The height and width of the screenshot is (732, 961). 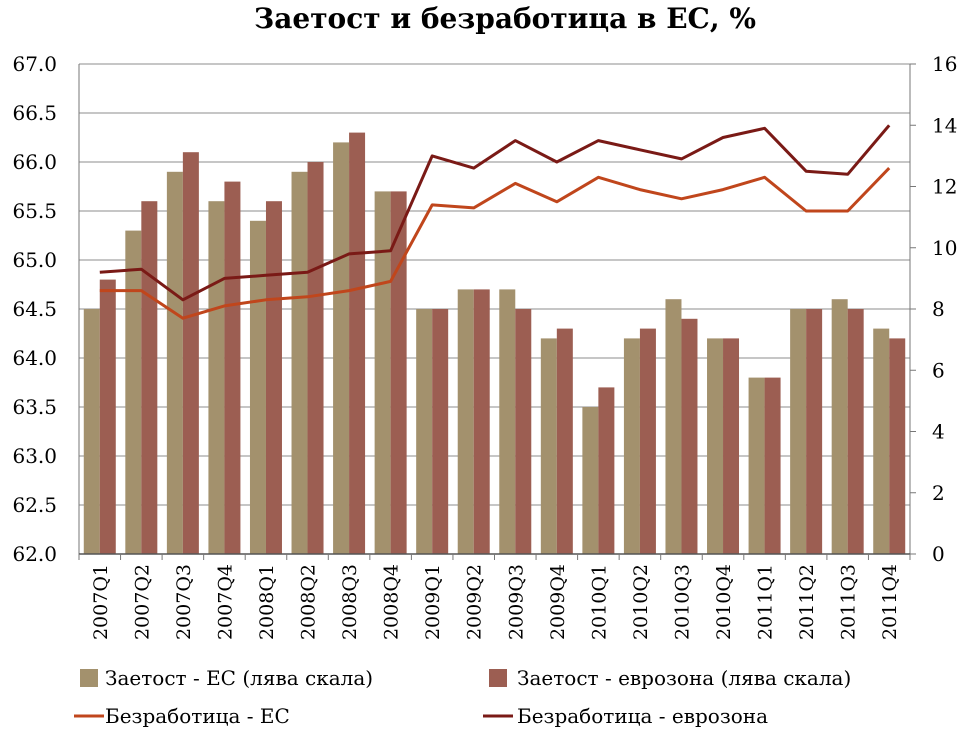 What do you see at coordinates (433, 602) in the screenshot?
I see `x-tick-label: 2009Q1` at bounding box center [433, 602].